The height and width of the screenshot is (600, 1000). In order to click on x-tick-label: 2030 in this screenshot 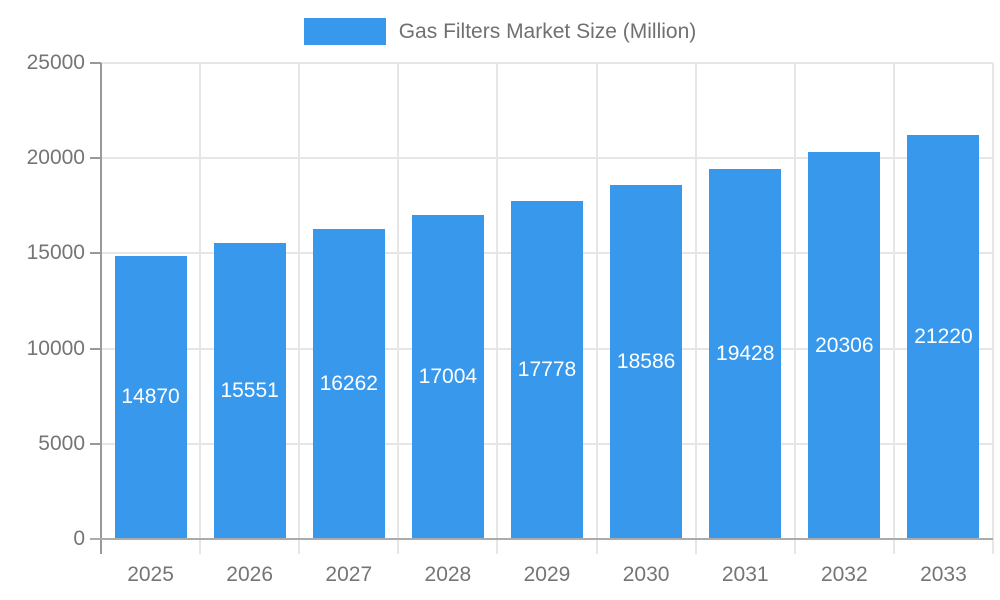, I will do `click(646, 574)`.